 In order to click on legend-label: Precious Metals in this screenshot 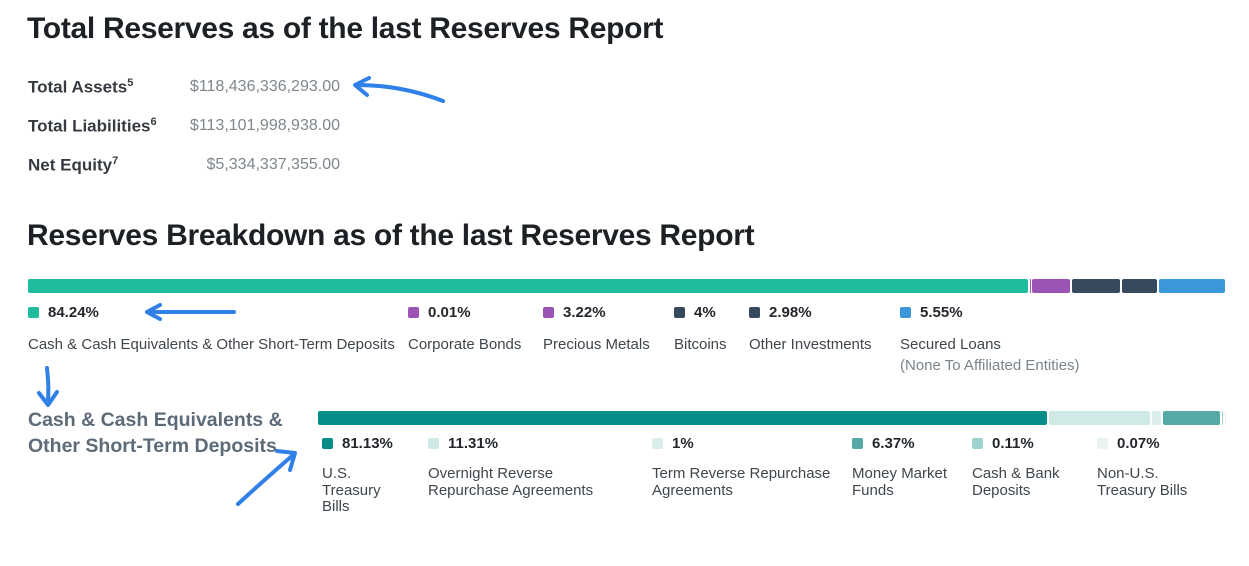, I will do `click(596, 344)`.